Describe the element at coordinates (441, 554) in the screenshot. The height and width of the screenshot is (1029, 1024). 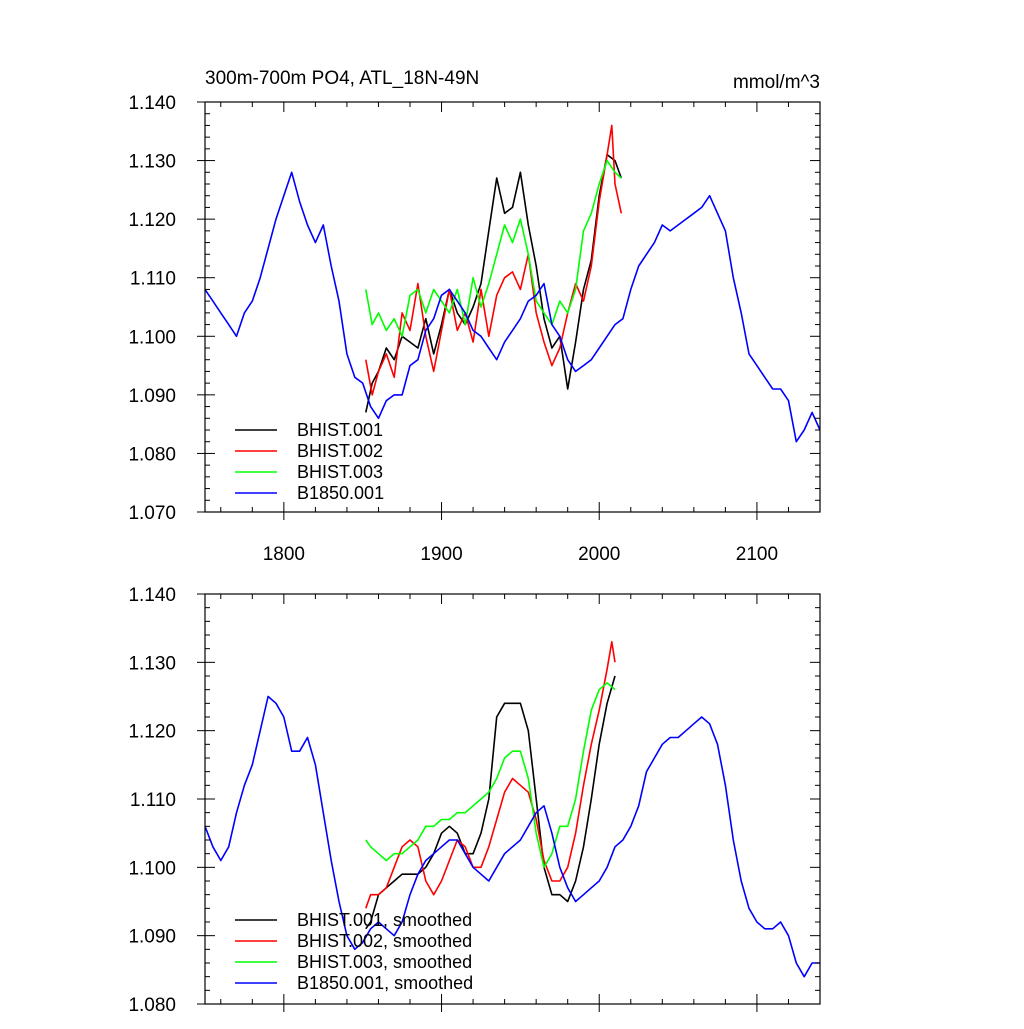
I see `x-tick-label: 1900` at that location.